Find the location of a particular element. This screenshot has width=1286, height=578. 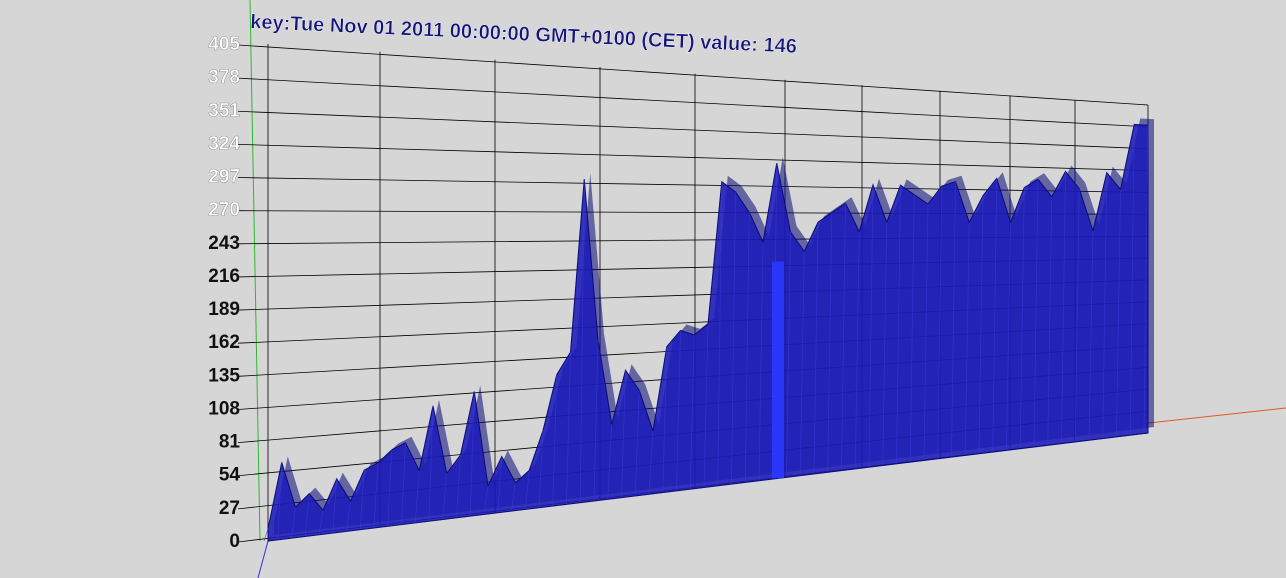

y-tick-label: 270 is located at coordinates (224, 210).